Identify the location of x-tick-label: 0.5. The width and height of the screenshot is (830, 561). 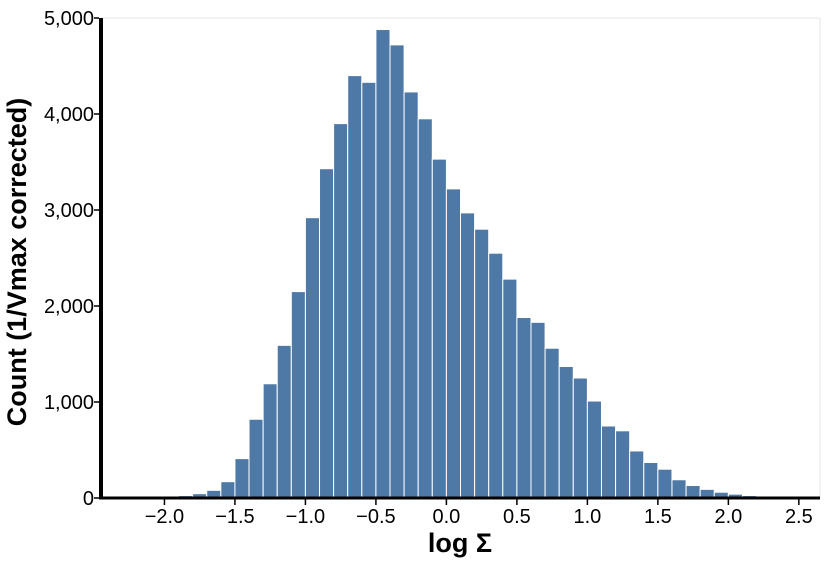
(517, 517).